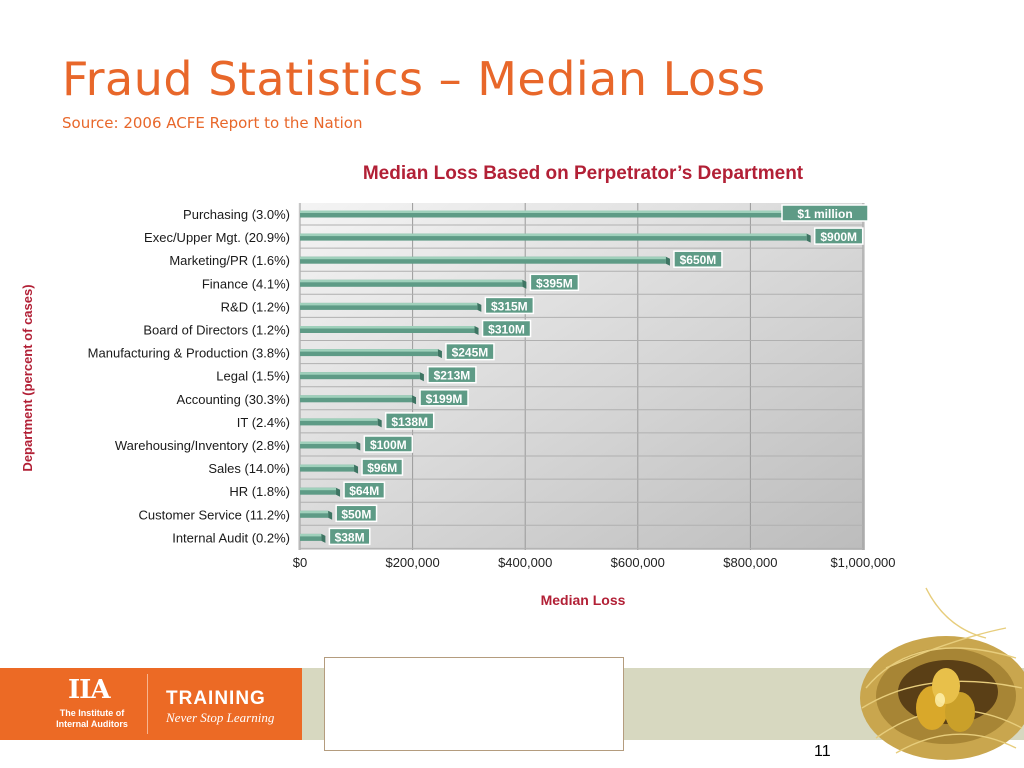 The image size is (1024, 768). What do you see at coordinates (27, 377) in the screenshot?
I see `y-axis-label: Department (percent of cases)` at bounding box center [27, 377].